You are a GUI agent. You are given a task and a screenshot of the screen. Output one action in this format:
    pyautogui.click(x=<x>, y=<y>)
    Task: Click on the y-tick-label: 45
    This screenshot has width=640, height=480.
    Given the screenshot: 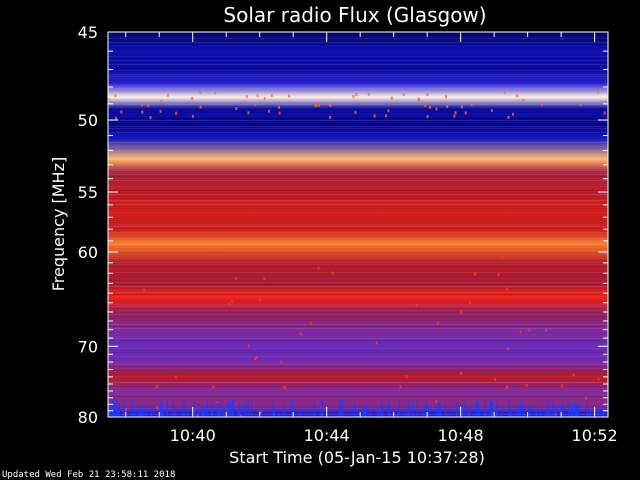 What is the action you would take?
    pyautogui.click(x=88, y=32)
    